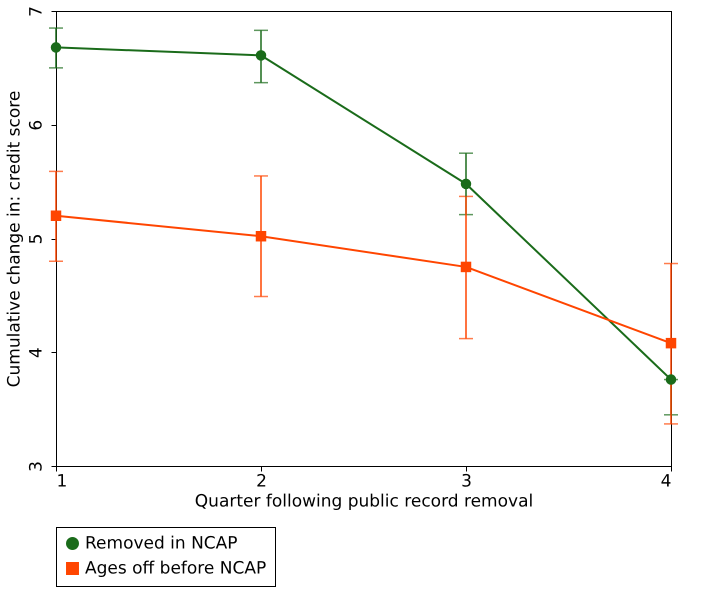 Image resolution: width=727 pixels, height=607 pixels. What do you see at coordinates (666, 482) in the screenshot?
I see `x-tick-label: 4` at bounding box center [666, 482].